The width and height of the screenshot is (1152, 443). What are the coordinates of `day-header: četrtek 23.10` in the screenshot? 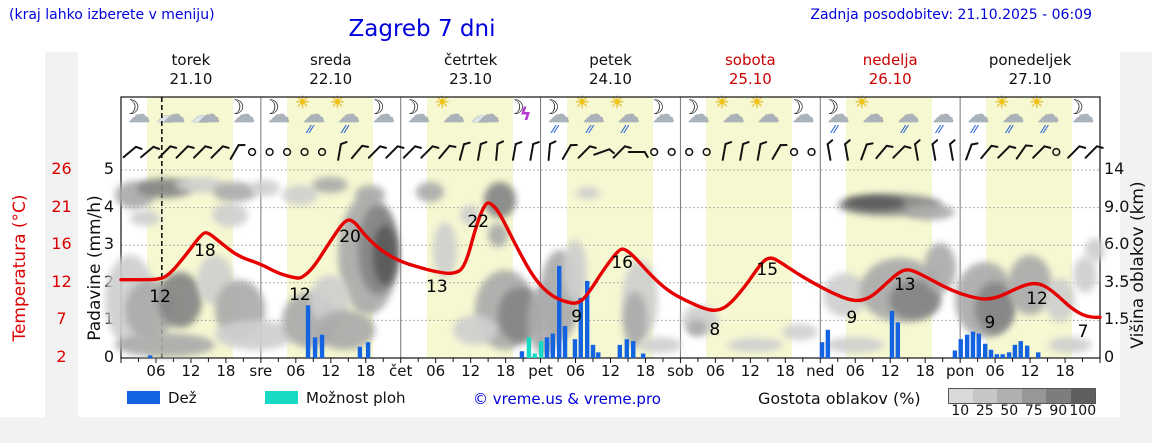 It's located at (470, 69).